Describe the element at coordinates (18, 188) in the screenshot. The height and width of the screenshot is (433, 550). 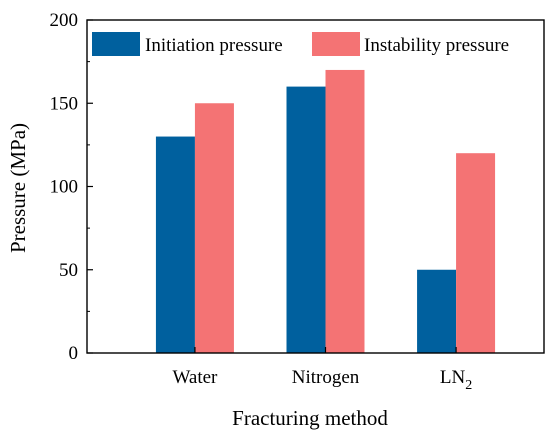
I see `y-axis-title: Pressure (MPa)` at that location.